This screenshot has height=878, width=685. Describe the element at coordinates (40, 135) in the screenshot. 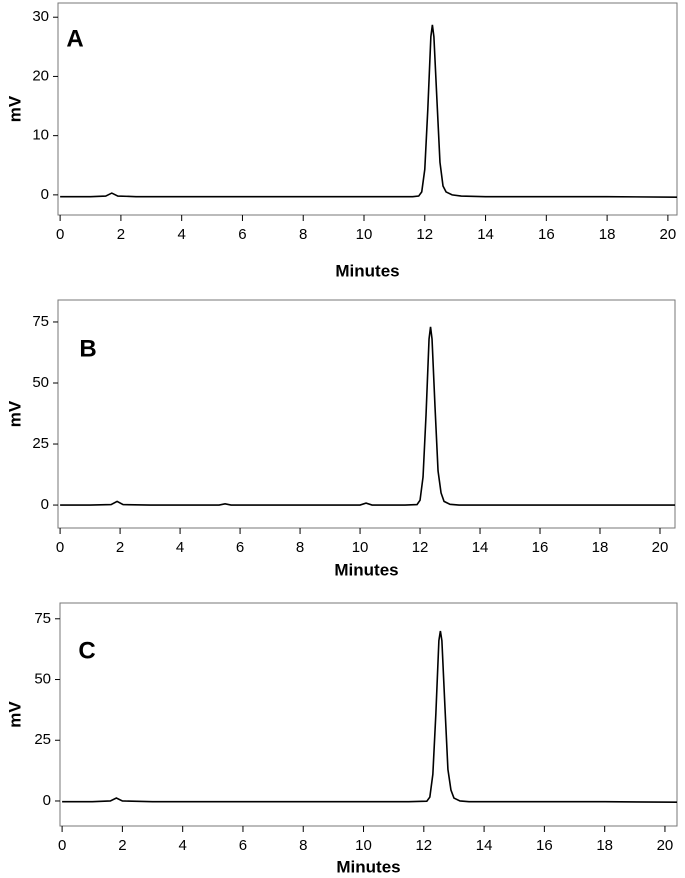

I see `y-tick-label: 10` at that location.